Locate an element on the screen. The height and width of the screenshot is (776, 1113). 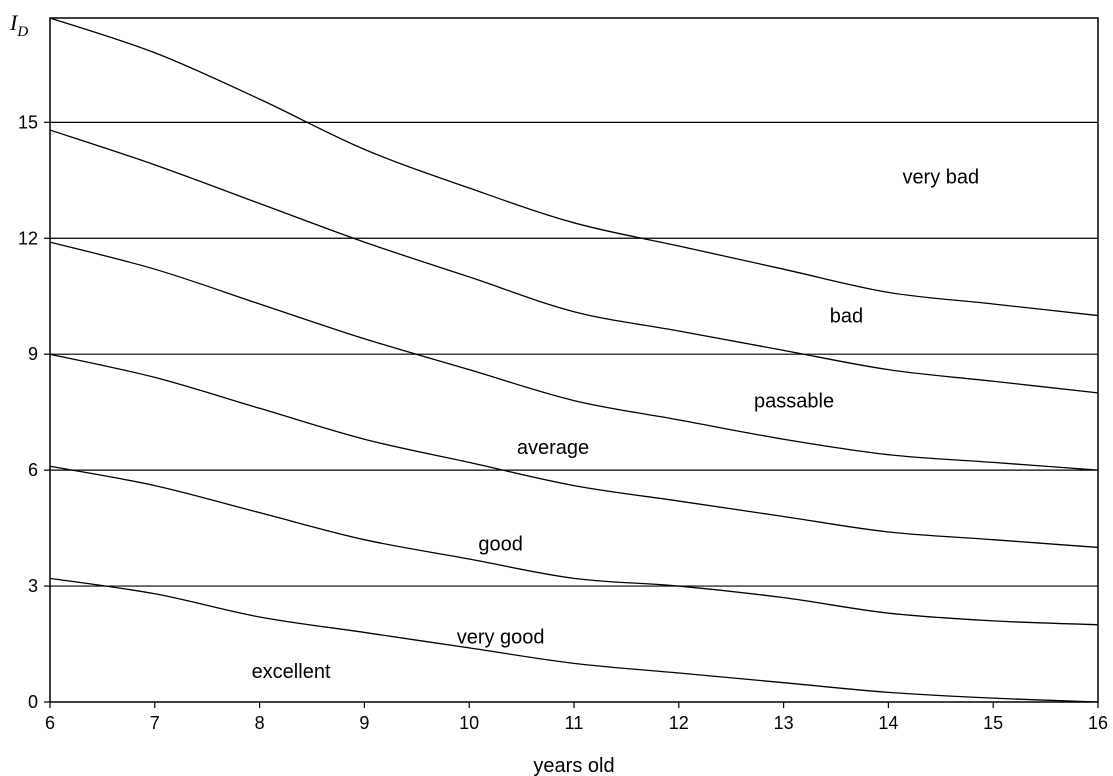
region-label-very-good: very good is located at coordinates (501, 637).